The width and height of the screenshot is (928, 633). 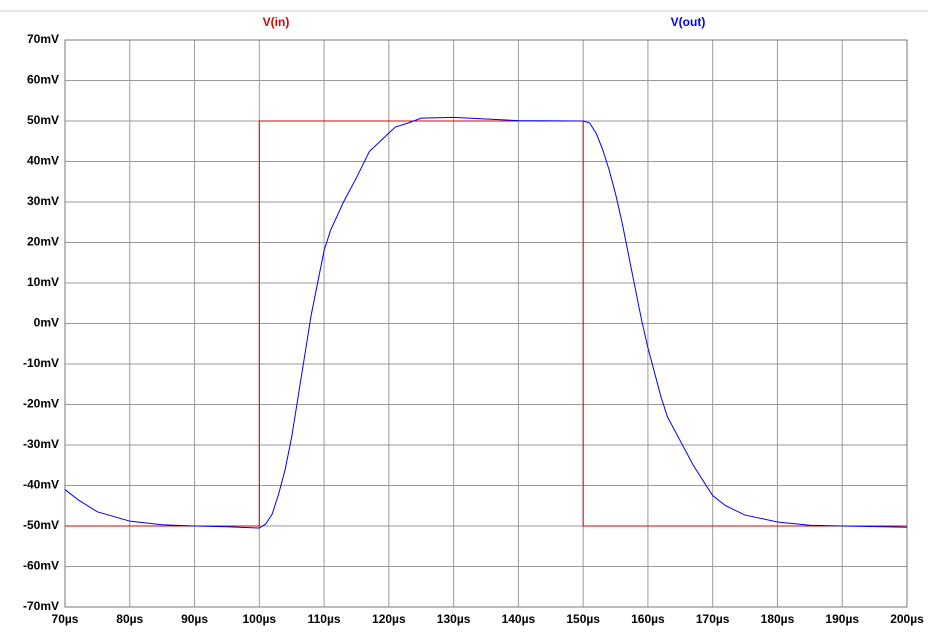 I want to click on x-tick-label: 180µs, so click(x=778, y=619).